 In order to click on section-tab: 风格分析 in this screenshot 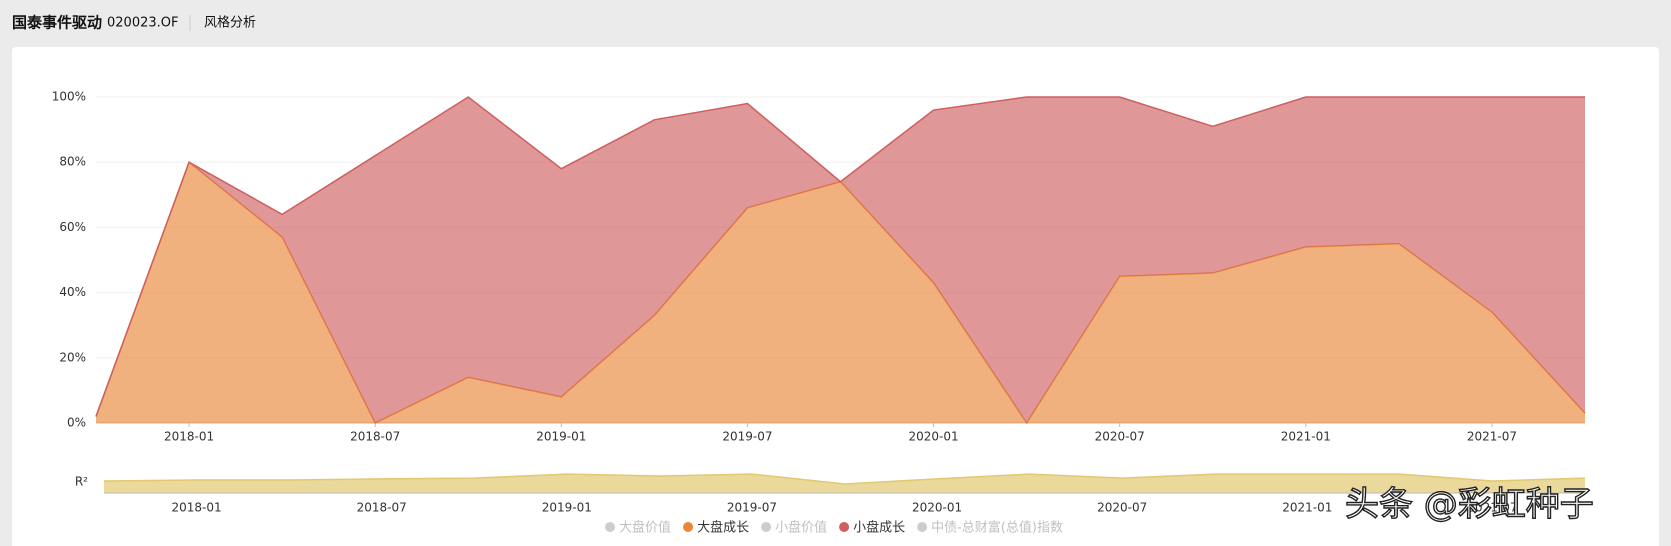, I will do `click(230, 23)`.